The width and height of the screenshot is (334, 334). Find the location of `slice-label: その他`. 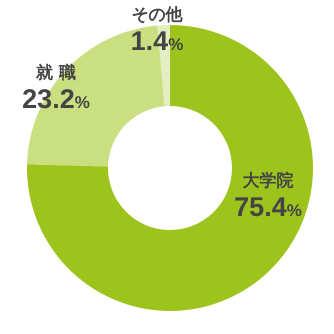

slice-label: その他 is located at coordinates (158, 15).